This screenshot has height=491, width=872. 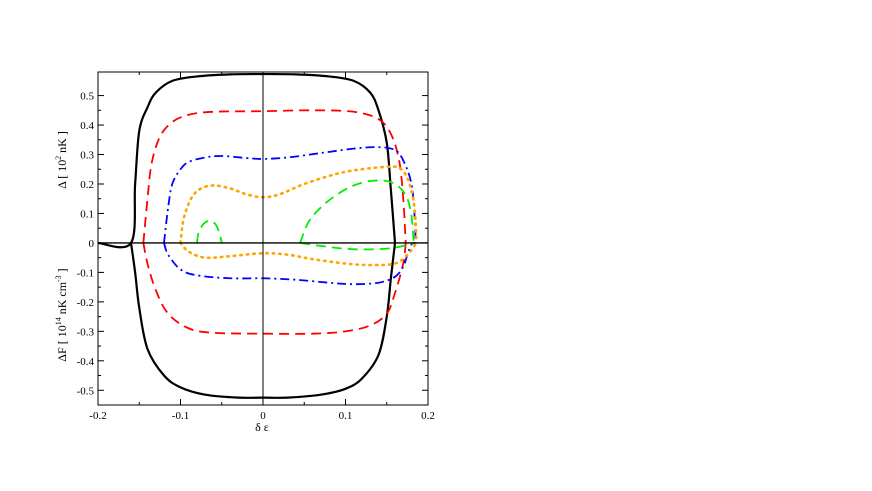 What do you see at coordinates (87, 214) in the screenshot?
I see `y-tick-label: 0.1` at bounding box center [87, 214].